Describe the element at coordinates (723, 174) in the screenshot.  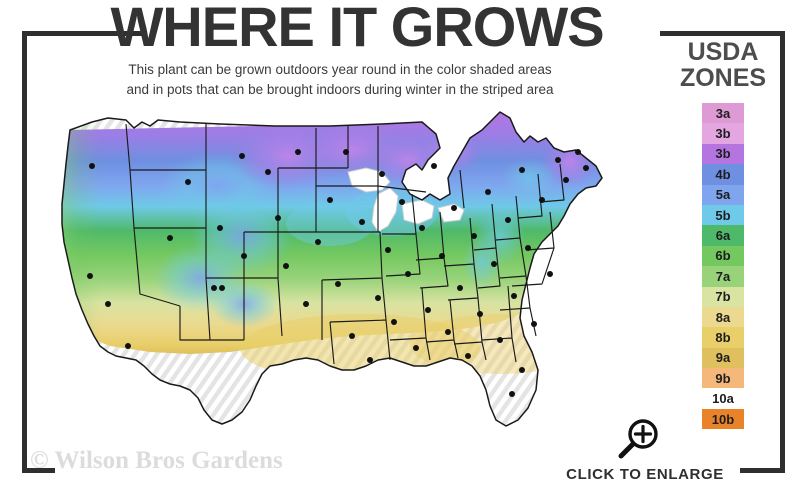
I see `legend-swatch-4b-3: 4b` at that location.